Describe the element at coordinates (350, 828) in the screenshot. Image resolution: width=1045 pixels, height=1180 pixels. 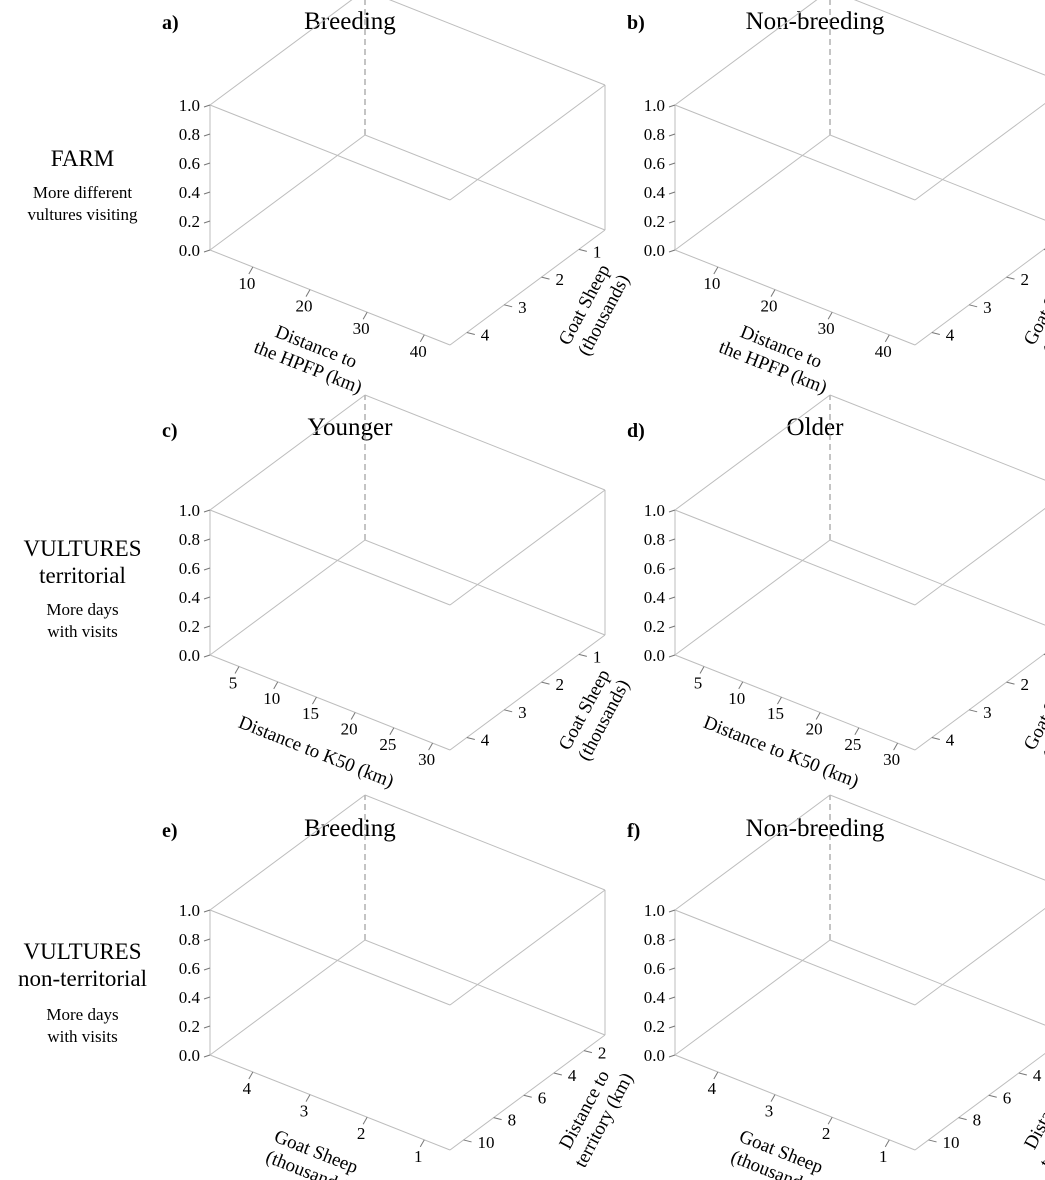
I see `panel-title-e: Breeding` at that location.